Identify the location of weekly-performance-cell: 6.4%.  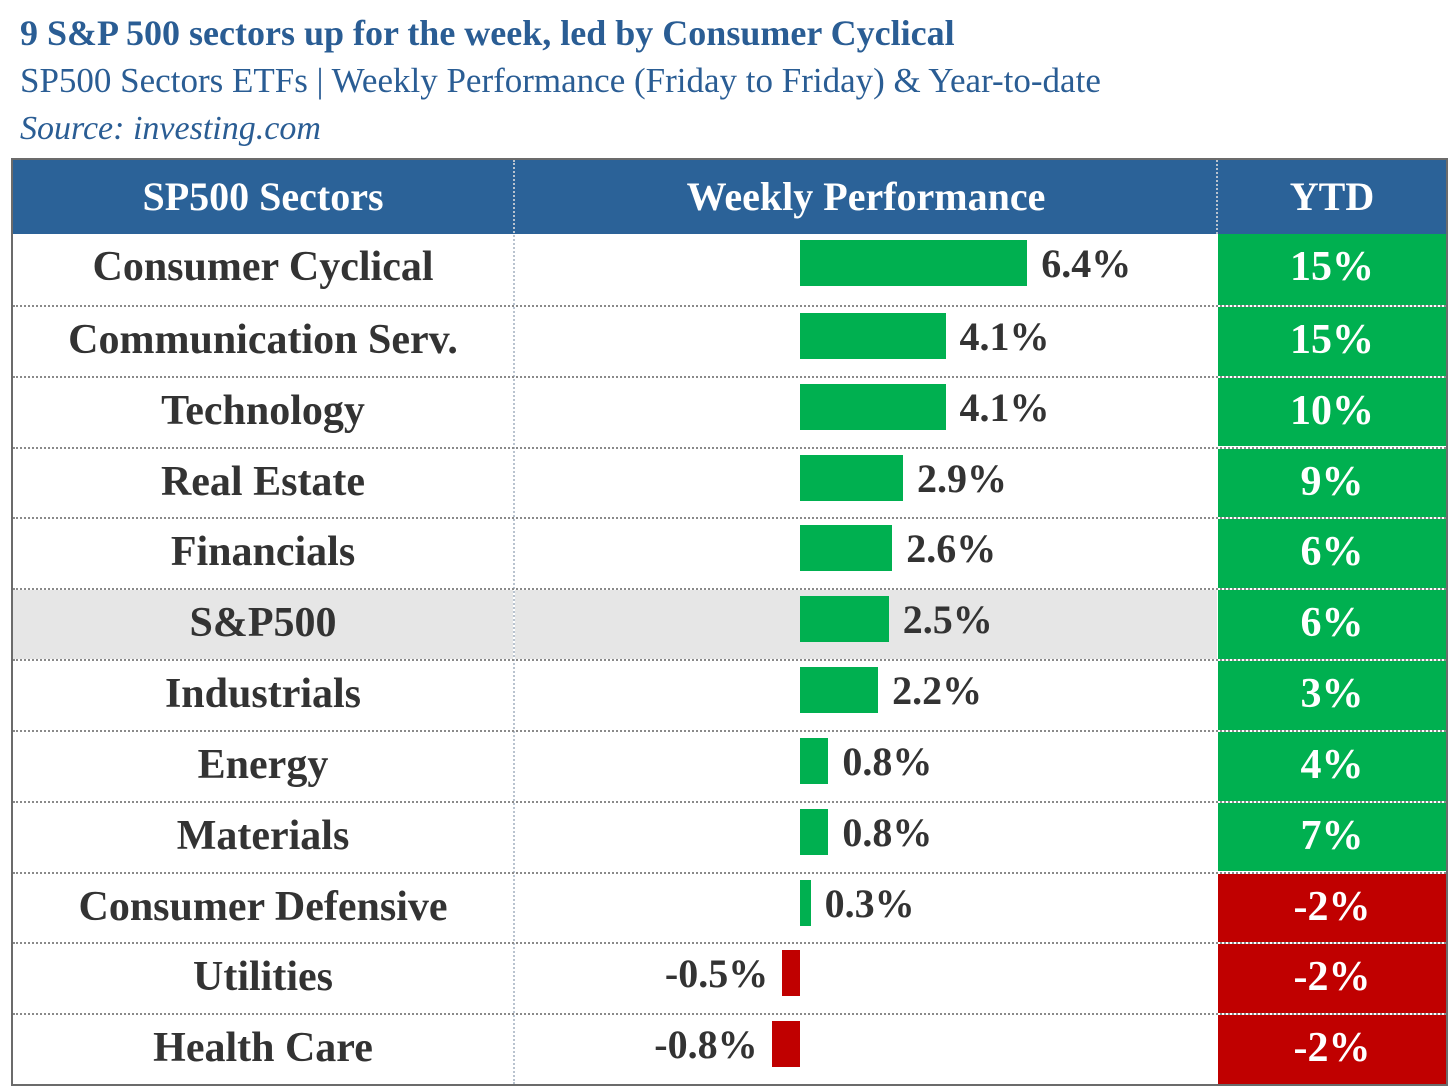
(866, 269).